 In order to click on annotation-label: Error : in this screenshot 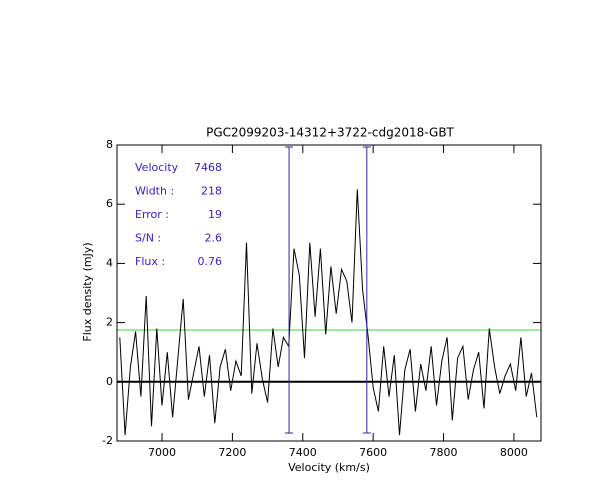, I will do `click(152, 214)`.